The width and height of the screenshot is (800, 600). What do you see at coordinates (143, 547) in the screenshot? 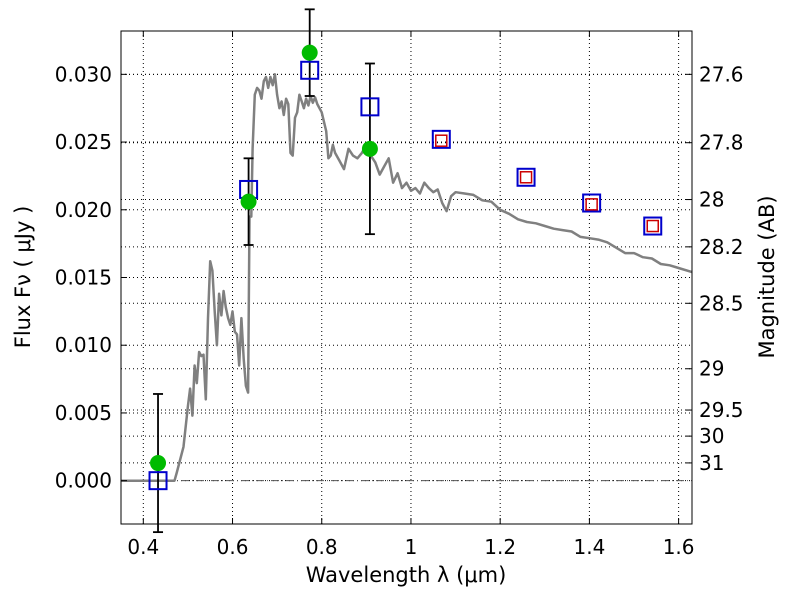
I see `x-tick-label: 0.4` at bounding box center [143, 547].